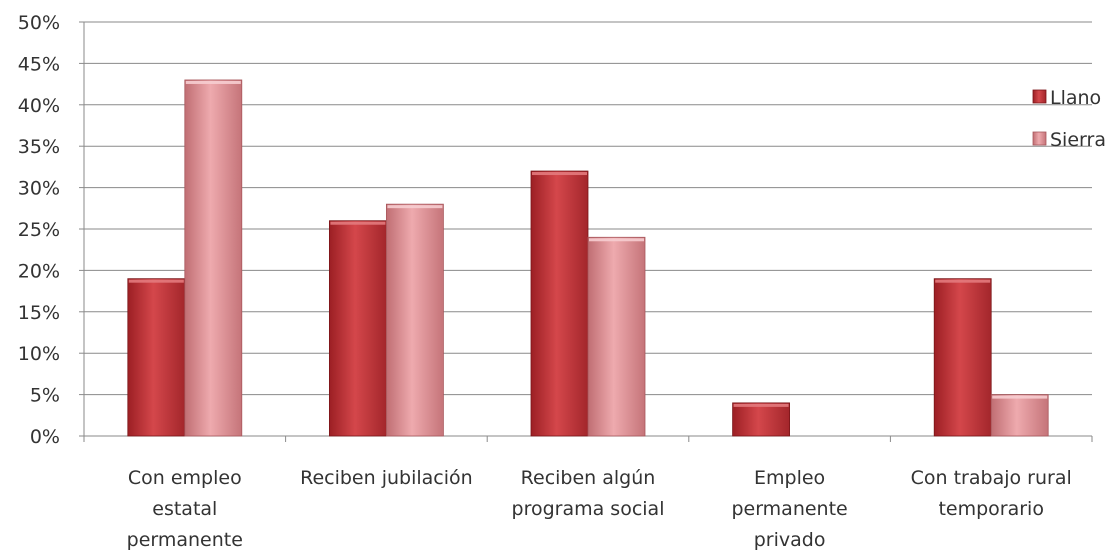 Image resolution: width=1117 pixels, height=553 pixels. What do you see at coordinates (789, 478) in the screenshot?
I see `x-category-label: Empleo` at bounding box center [789, 478].